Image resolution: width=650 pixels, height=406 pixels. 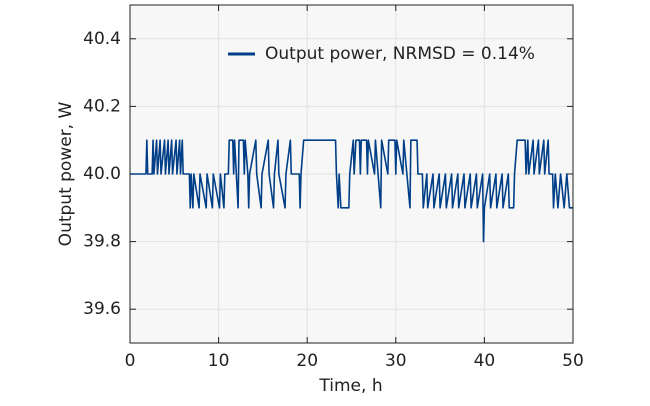 I want to click on y-tick-label: 39.8, so click(x=102, y=242).